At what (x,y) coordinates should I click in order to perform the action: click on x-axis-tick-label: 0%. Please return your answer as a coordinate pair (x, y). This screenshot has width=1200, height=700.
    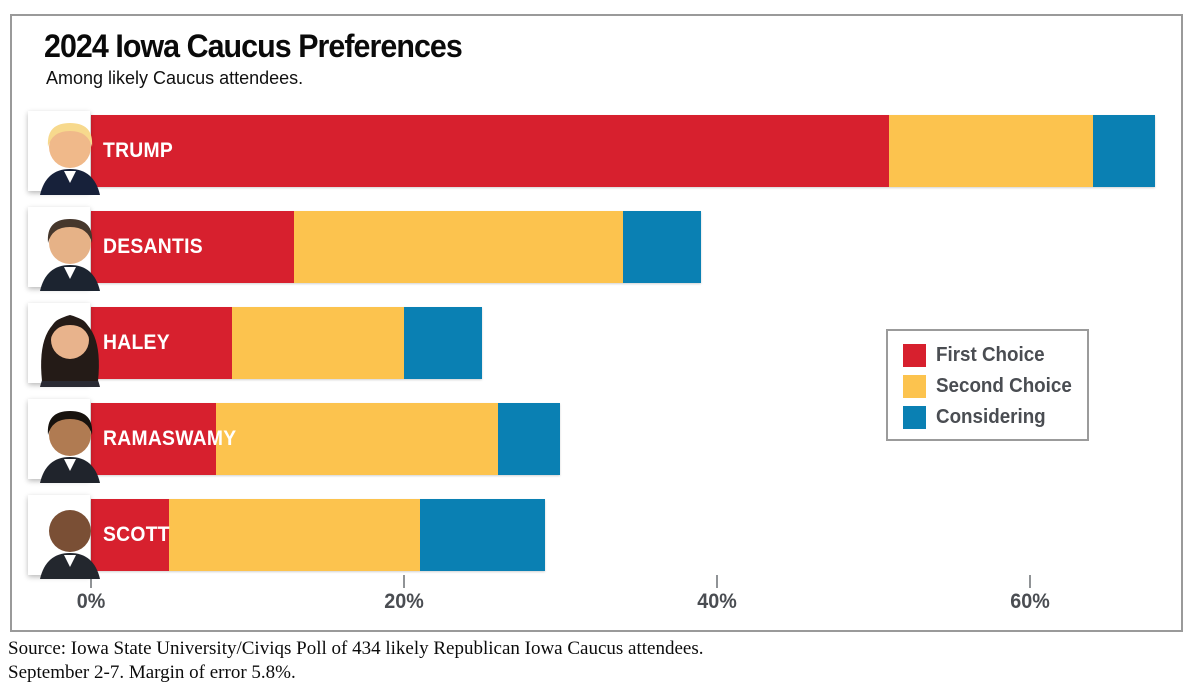
    Looking at the image, I should click on (91, 601).